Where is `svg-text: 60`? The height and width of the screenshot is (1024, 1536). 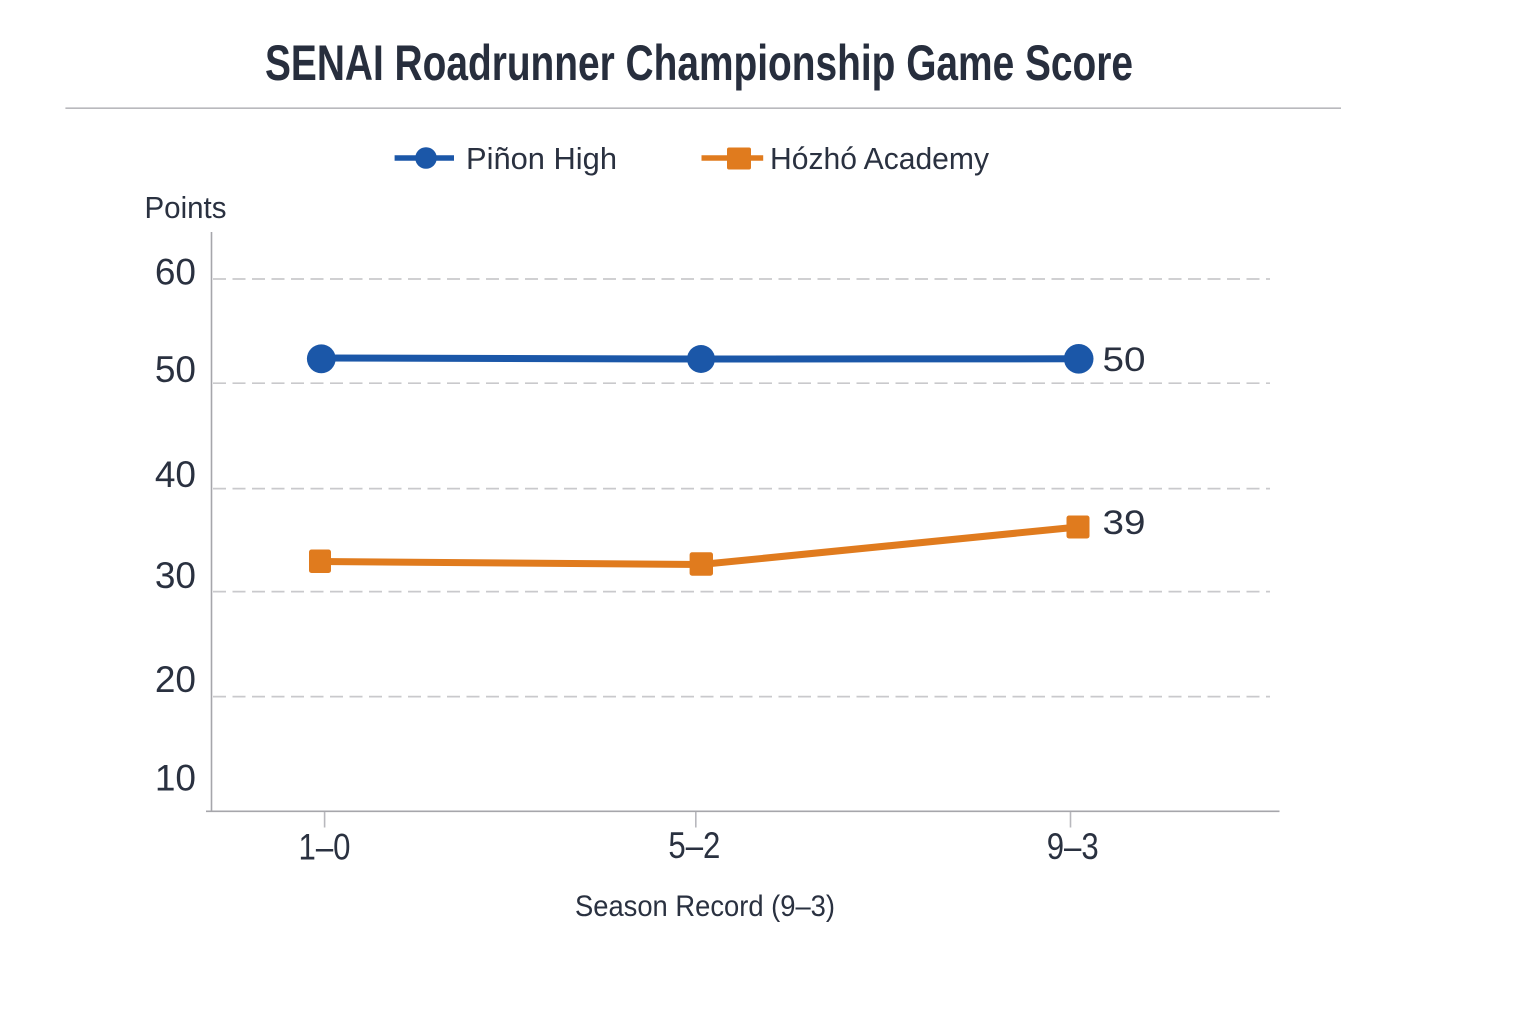 svg-text: 60 is located at coordinates (175, 272).